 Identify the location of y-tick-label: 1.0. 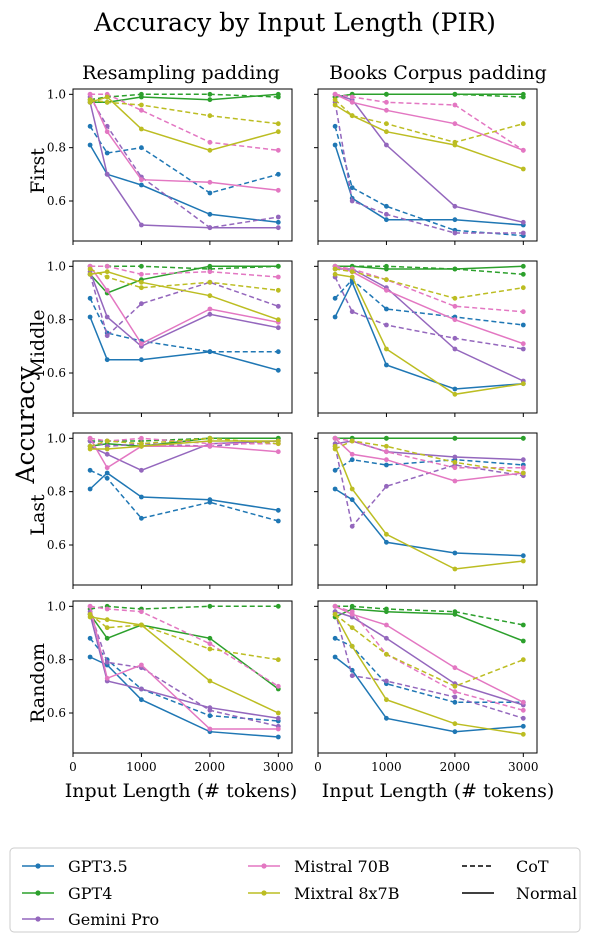
(56, 94).